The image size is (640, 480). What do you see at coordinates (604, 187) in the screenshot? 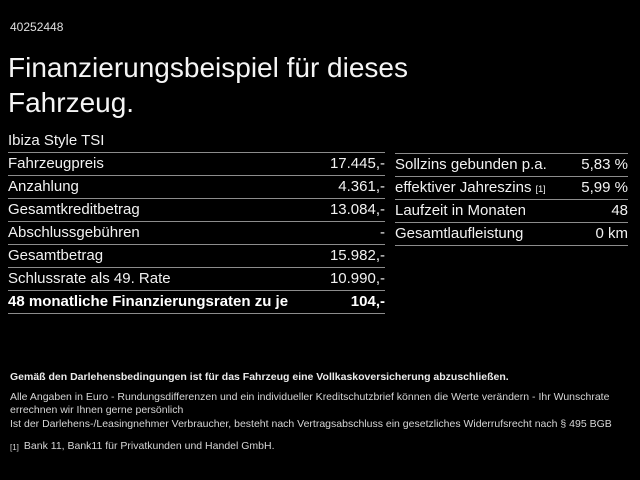
I see `row-value: 5,99 %` at bounding box center [604, 187].